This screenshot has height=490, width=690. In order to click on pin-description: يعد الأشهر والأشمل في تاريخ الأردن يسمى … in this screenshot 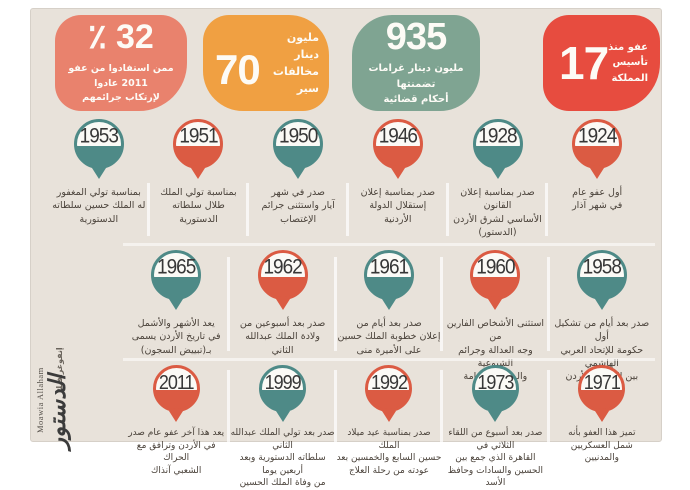, I will do `click(176, 337)`.